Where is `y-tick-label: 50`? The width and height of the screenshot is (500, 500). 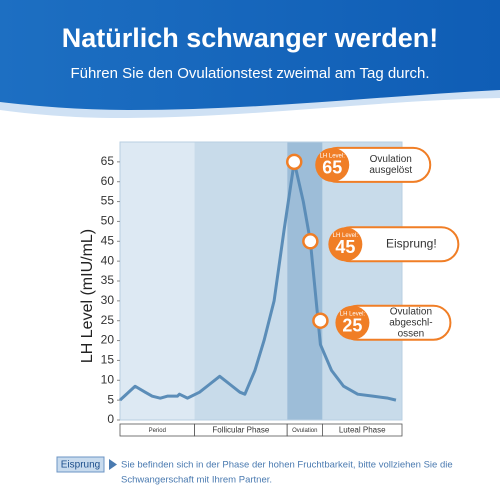 y-tick-label: 50 is located at coordinates (108, 221).